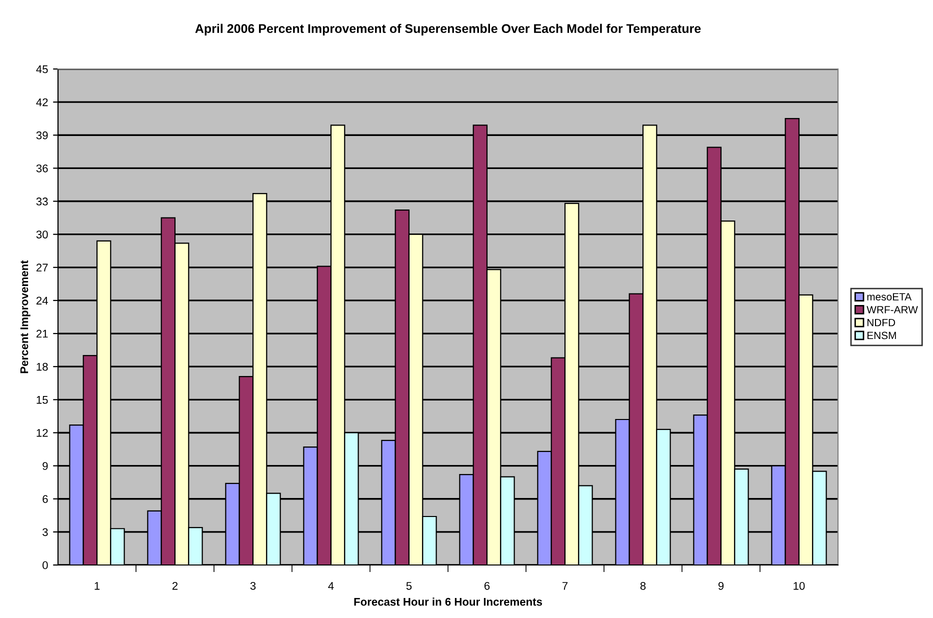 This screenshot has height=618, width=933. What do you see at coordinates (881, 336) in the screenshot?
I see `legend-label: ENSM` at bounding box center [881, 336].